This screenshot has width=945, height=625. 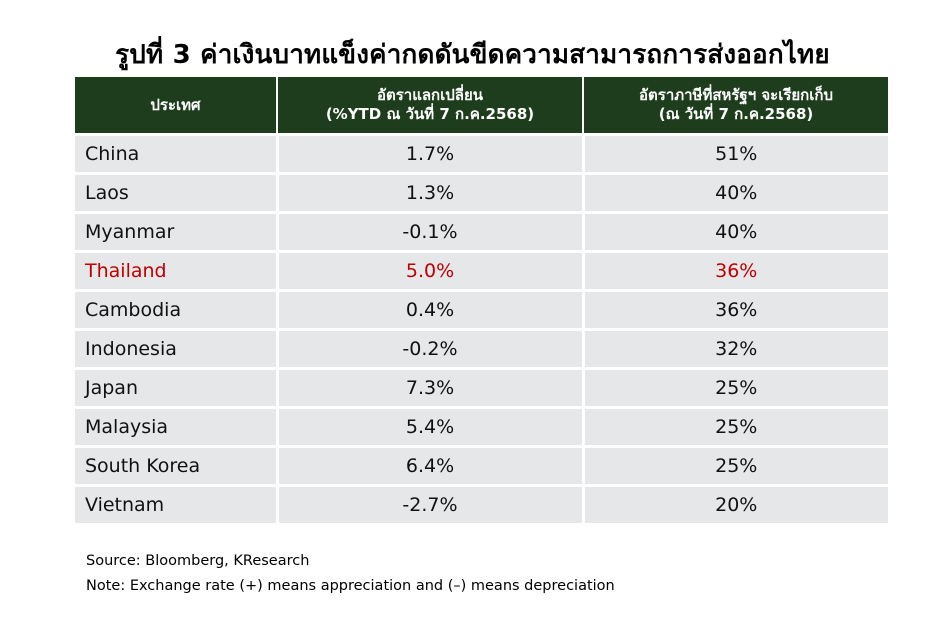 What do you see at coordinates (429, 231) in the screenshot?
I see `exchange-rate-cell: -0.1%` at bounding box center [429, 231].